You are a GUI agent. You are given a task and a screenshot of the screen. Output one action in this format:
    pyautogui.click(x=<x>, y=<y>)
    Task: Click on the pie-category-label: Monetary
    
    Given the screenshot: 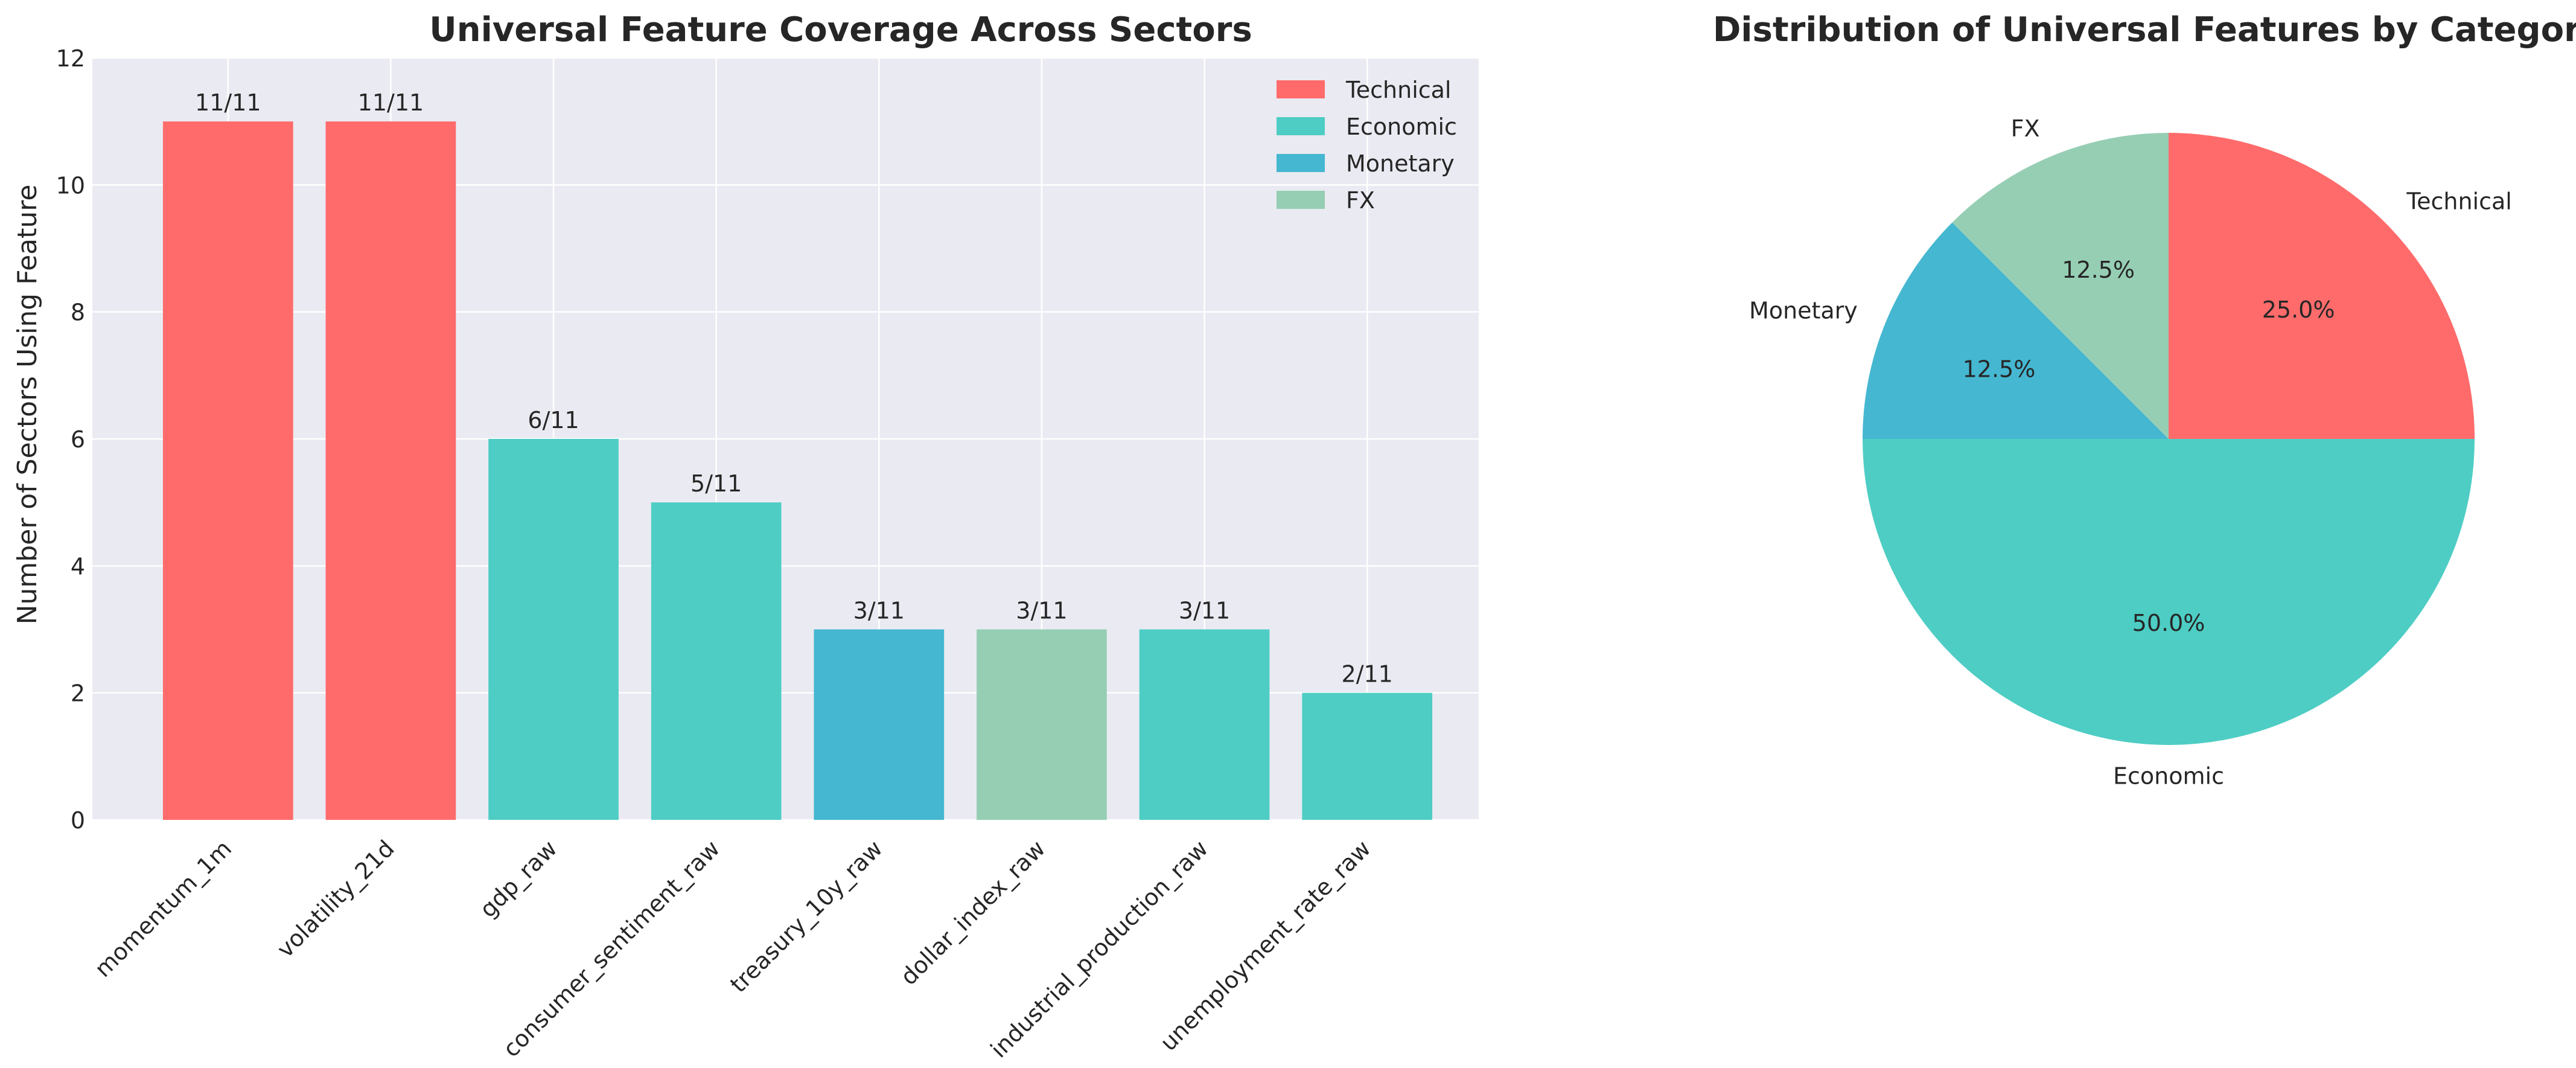 What is the action you would take?
    pyautogui.click(x=1803, y=311)
    